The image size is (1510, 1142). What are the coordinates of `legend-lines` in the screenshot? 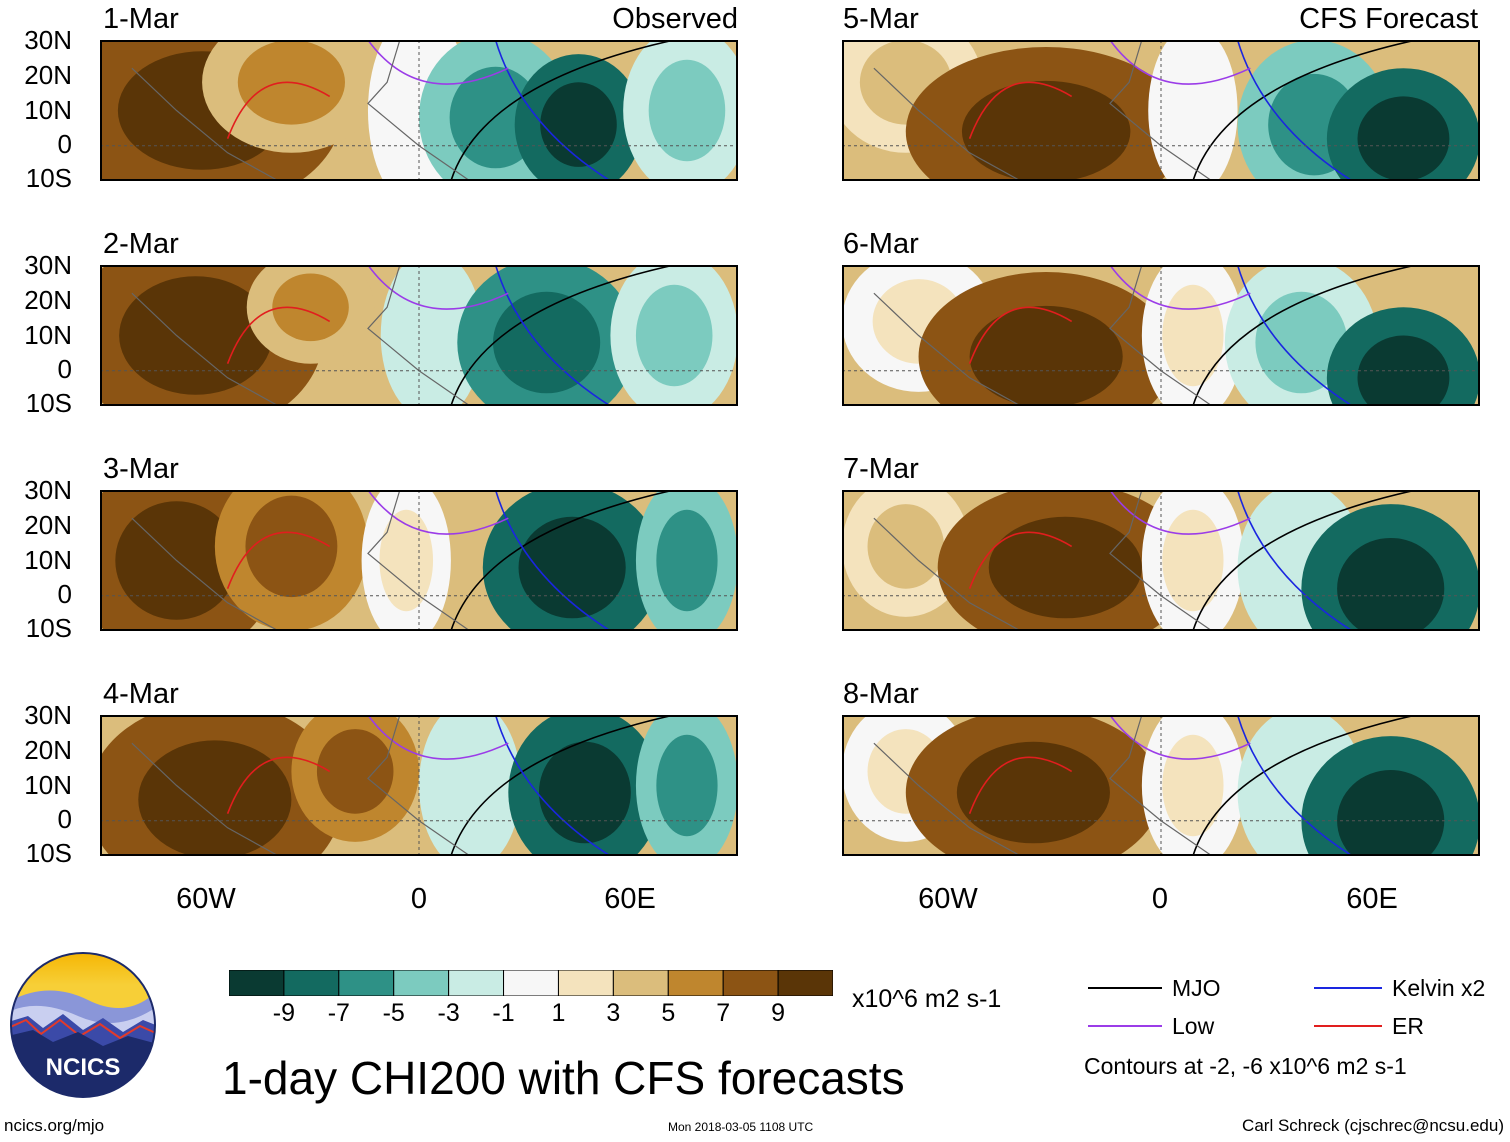 It's located at (1235, 1007).